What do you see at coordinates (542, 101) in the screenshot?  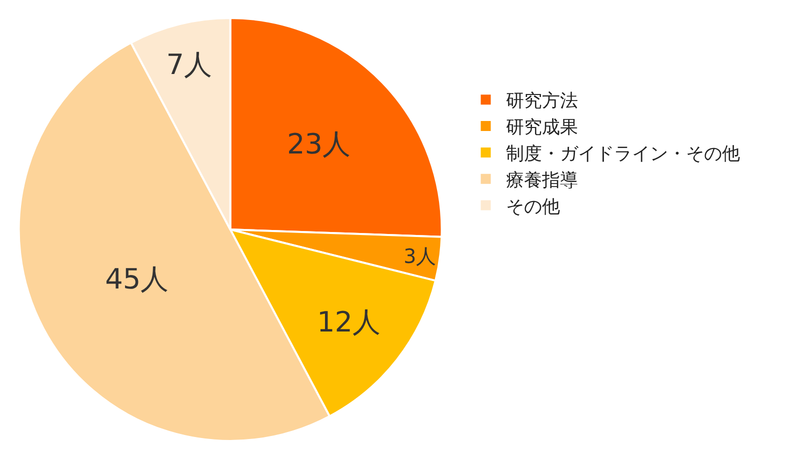 I see `legend-label: 研究方法` at bounding box center [542, 101].